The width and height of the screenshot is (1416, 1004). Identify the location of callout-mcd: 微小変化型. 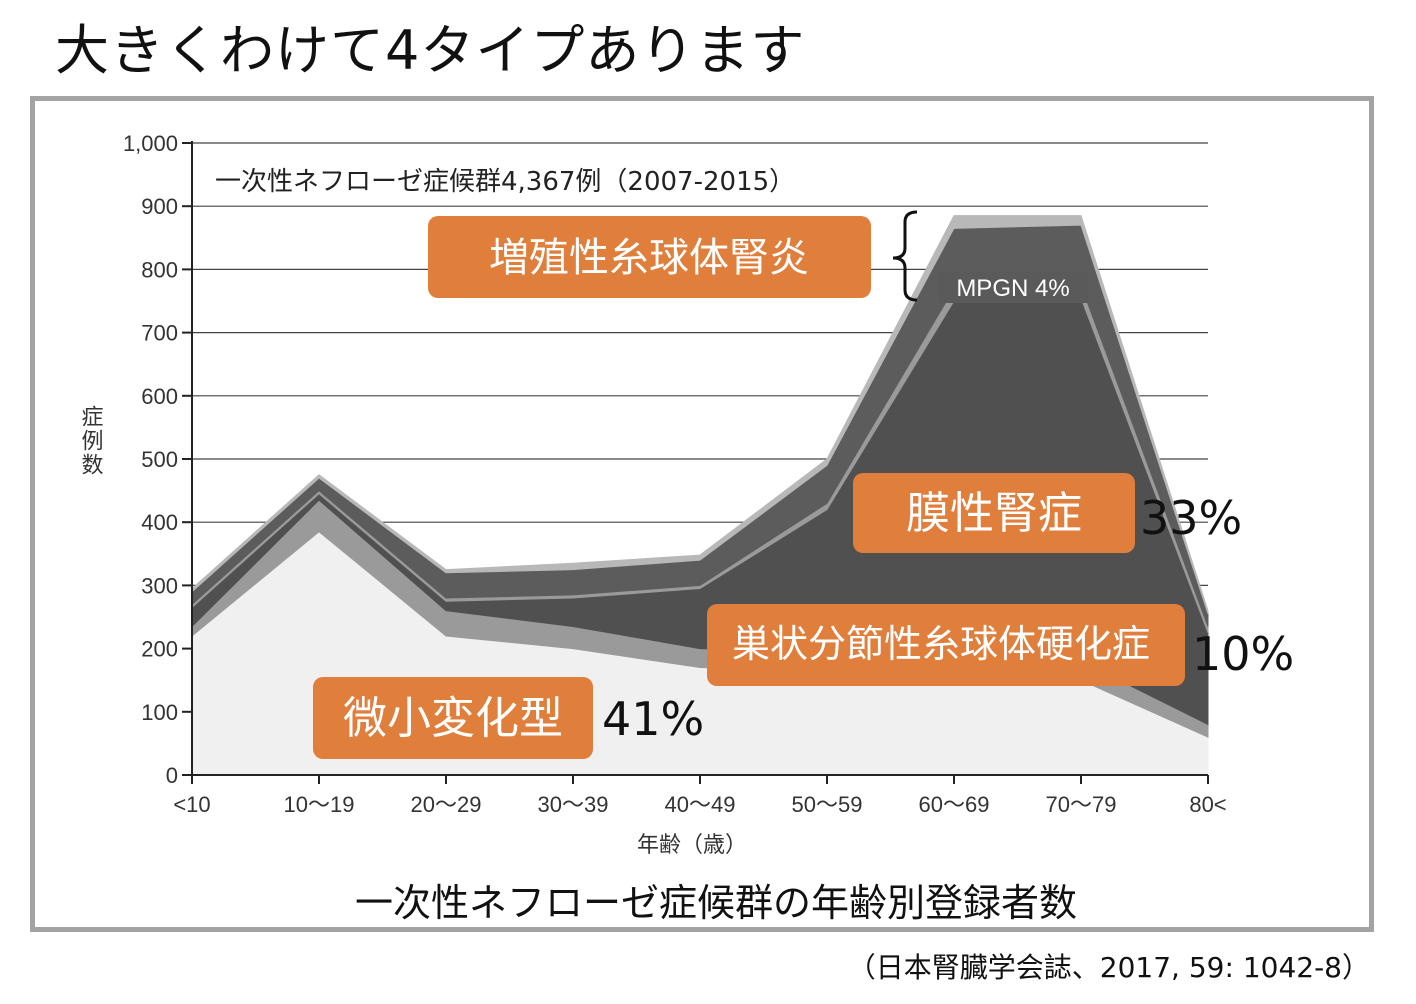
(453, 718).